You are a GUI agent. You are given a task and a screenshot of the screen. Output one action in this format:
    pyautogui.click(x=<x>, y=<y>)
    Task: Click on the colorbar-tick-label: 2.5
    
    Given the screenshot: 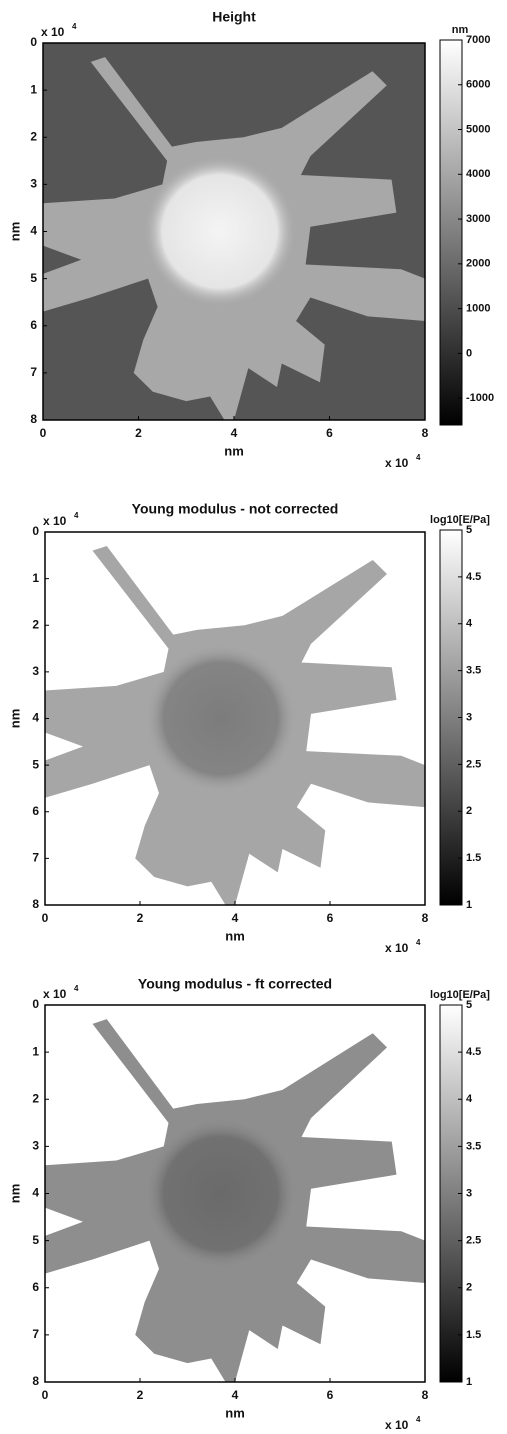 What is the action you would take?
    pyautogui.click(x=473, y=1241)
    